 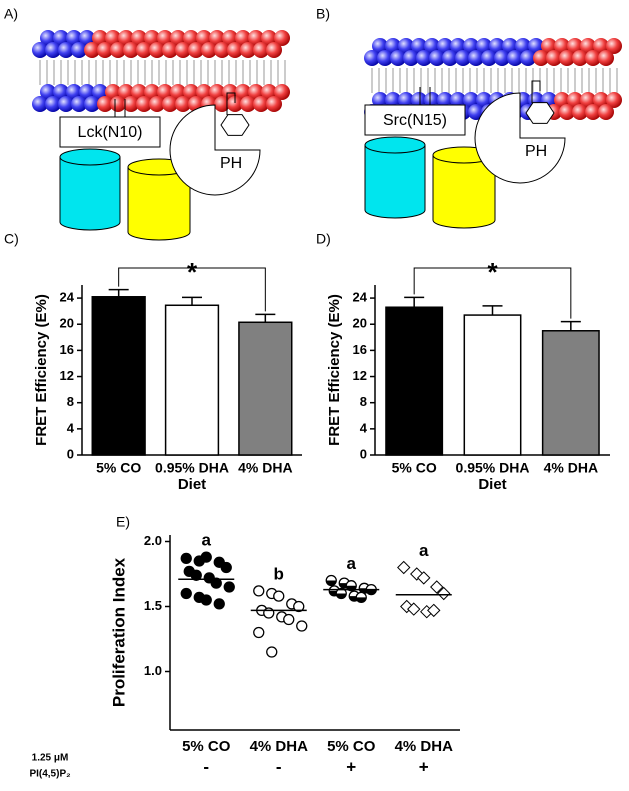 I want to click on treatment-sign: +, so click(x=424, y=766).